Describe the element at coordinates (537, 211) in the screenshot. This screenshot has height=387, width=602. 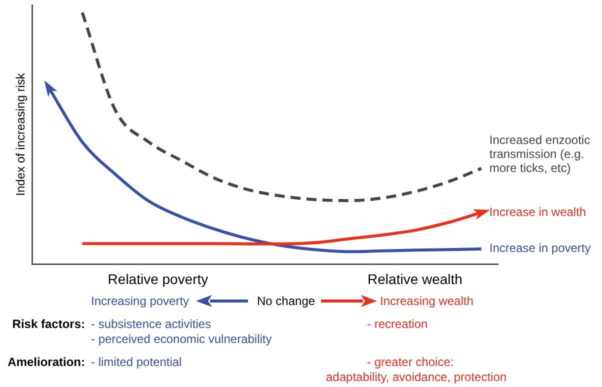
I see `series-label: Increase in wealth` at that location.